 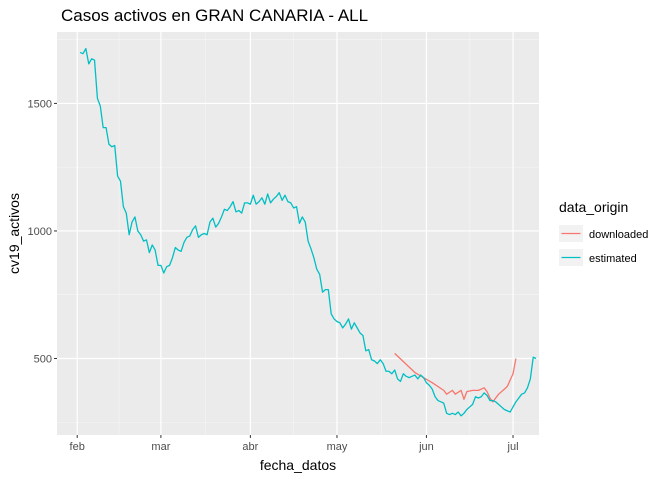 I want to click on y-tick-label: 1000, so click(x=40, y=232).